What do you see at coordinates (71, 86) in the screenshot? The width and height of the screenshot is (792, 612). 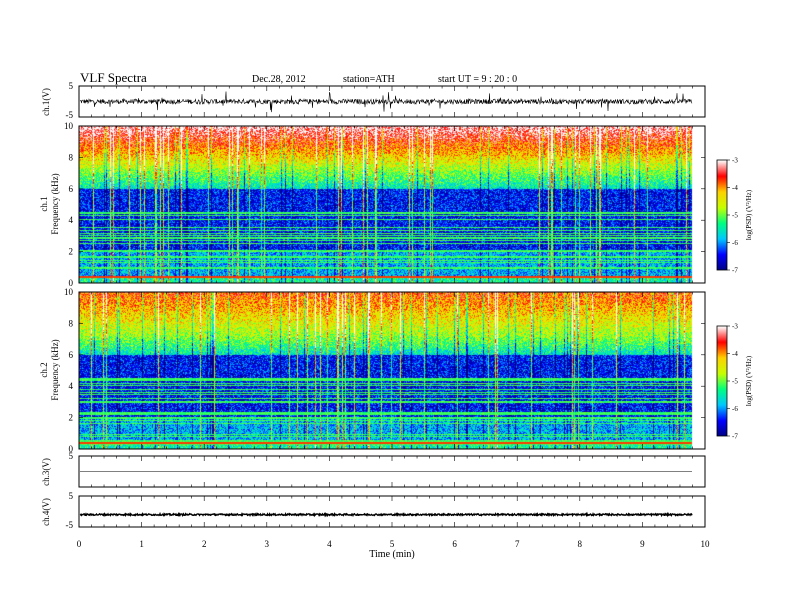 I see `ch1-ytick-top: 5` at bounding box center [71, 86].